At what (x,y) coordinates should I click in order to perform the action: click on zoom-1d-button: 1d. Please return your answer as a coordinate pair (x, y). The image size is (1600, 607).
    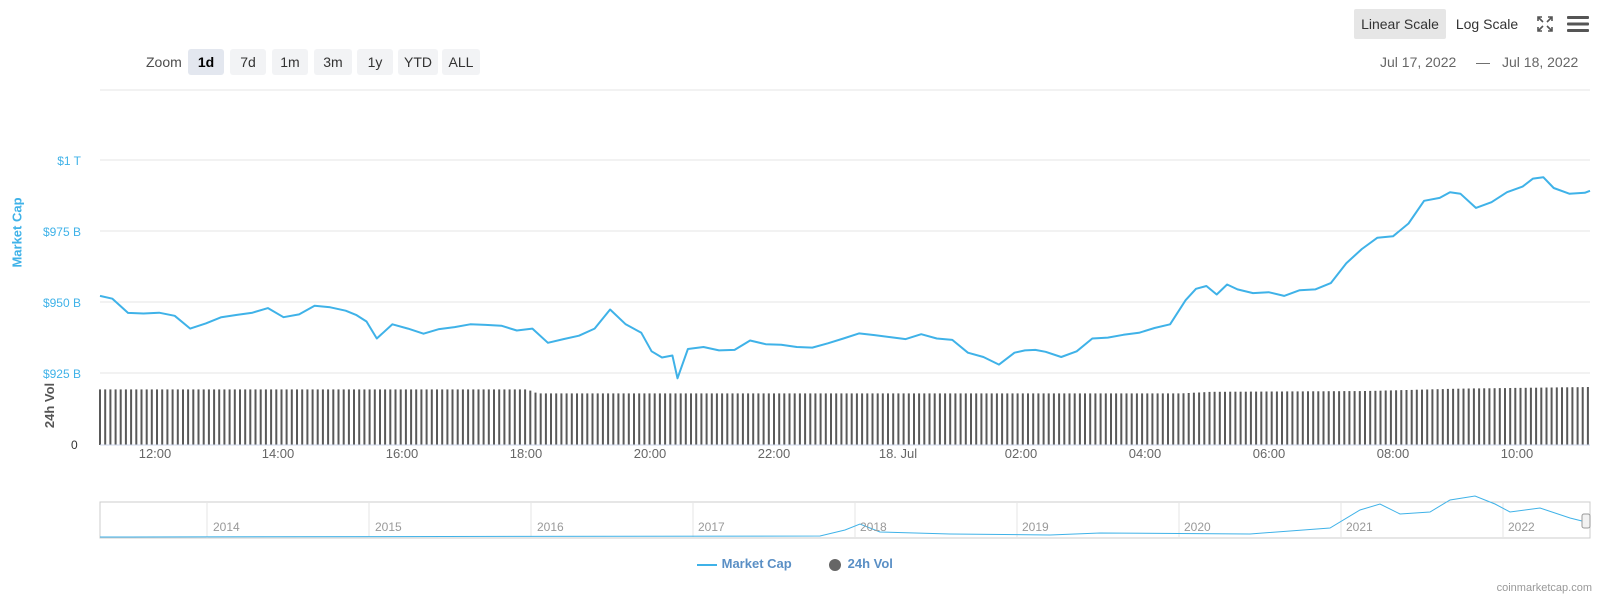
    Looking at the image, I should click on (206, 62).